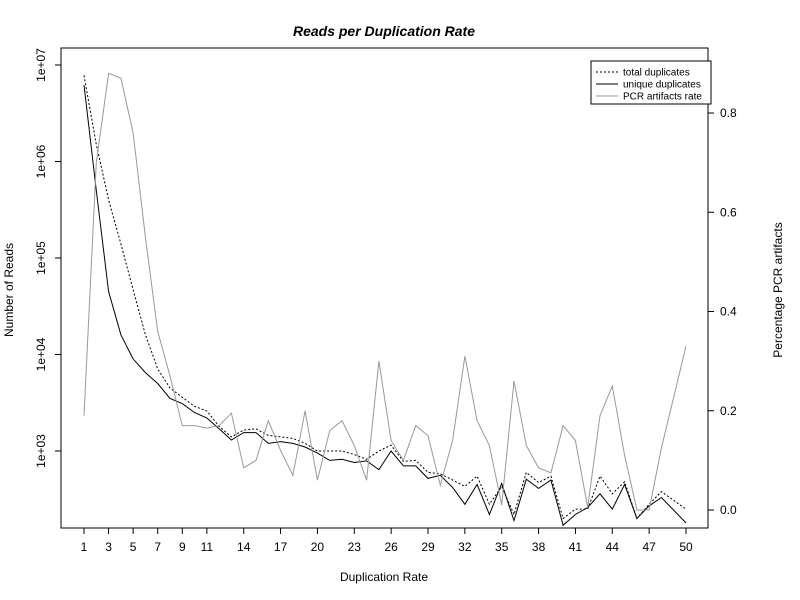  Describe the element at coordinates (182, 547) in the screenshot. I see `x-tick-label: 9` at that location.